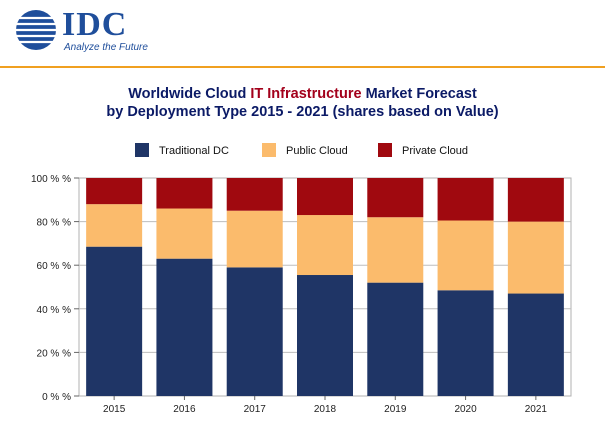 This screenshot has width=605, height=422. I want to click on x-tick-label: 2021, so click(536, 409).